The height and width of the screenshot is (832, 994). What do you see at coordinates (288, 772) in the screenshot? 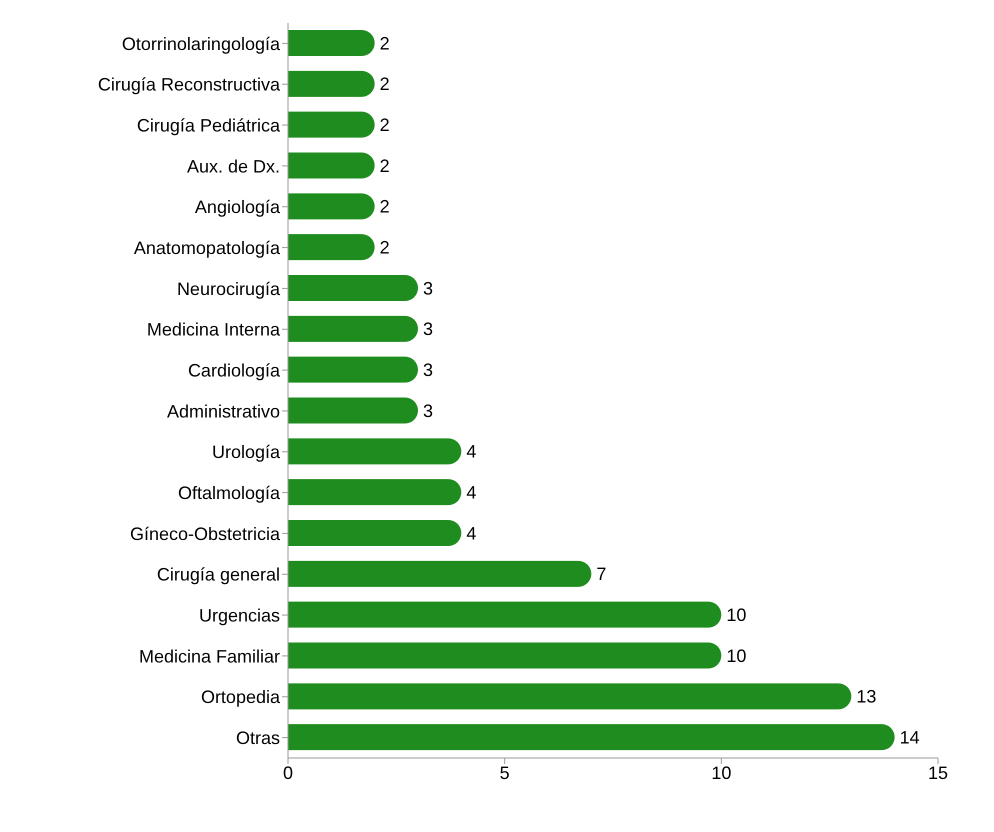
I see `x-tick-label: 0` at bounding box center [288, 772].